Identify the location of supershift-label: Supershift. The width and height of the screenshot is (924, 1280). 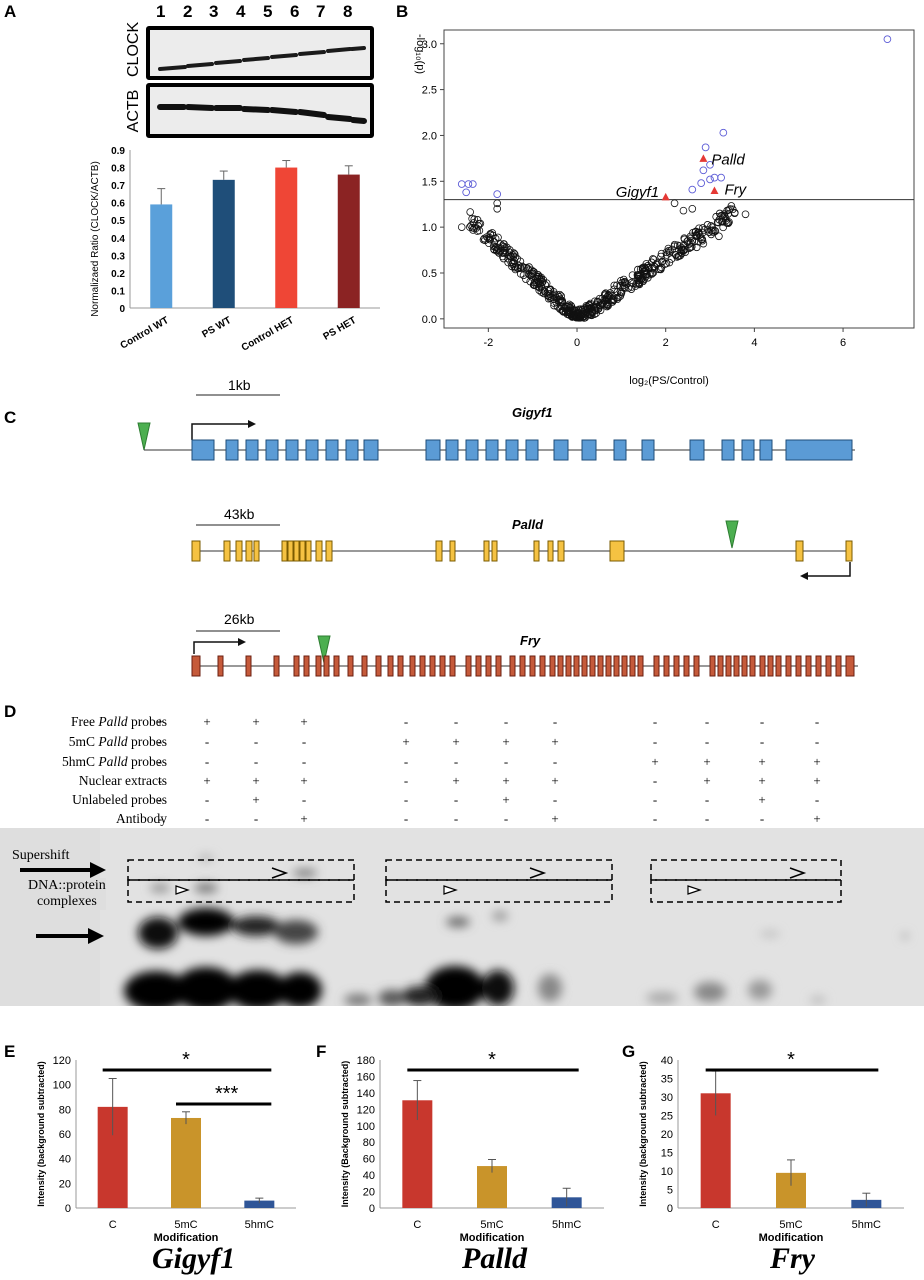
(41, 856).